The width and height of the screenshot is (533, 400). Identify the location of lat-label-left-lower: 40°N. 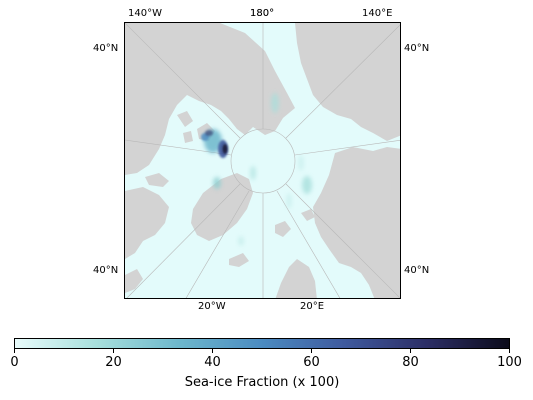
(106, 270).